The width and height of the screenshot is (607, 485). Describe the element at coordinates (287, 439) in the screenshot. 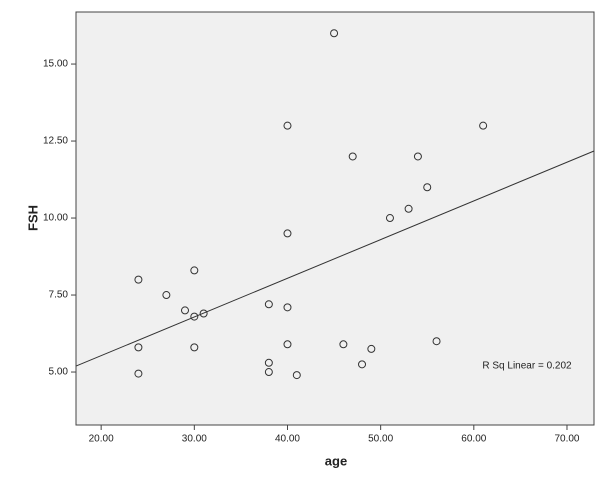

I see `x-tick-label: 40.00` at that location.